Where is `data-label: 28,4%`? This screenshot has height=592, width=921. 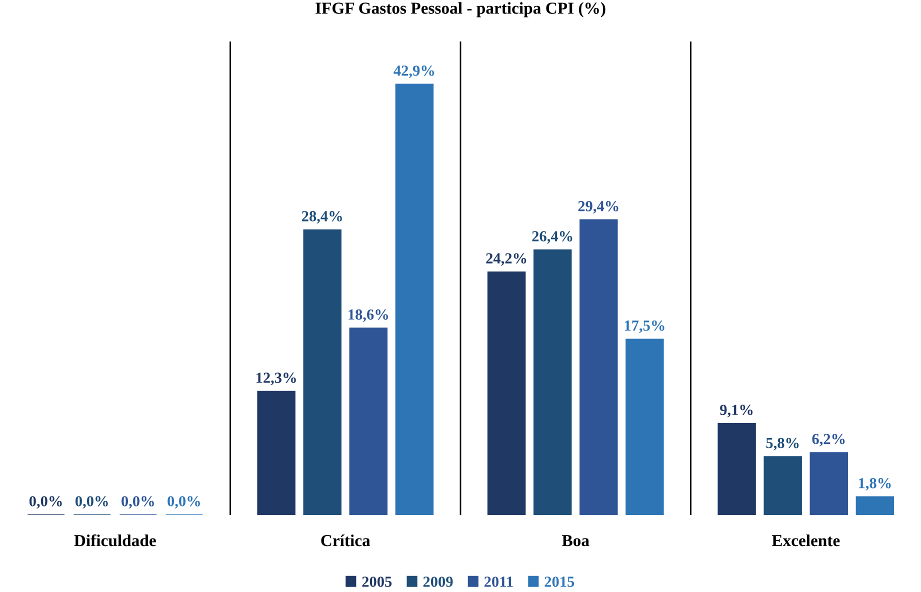 data-label: 28,4% is located at coordinates (322, 217).